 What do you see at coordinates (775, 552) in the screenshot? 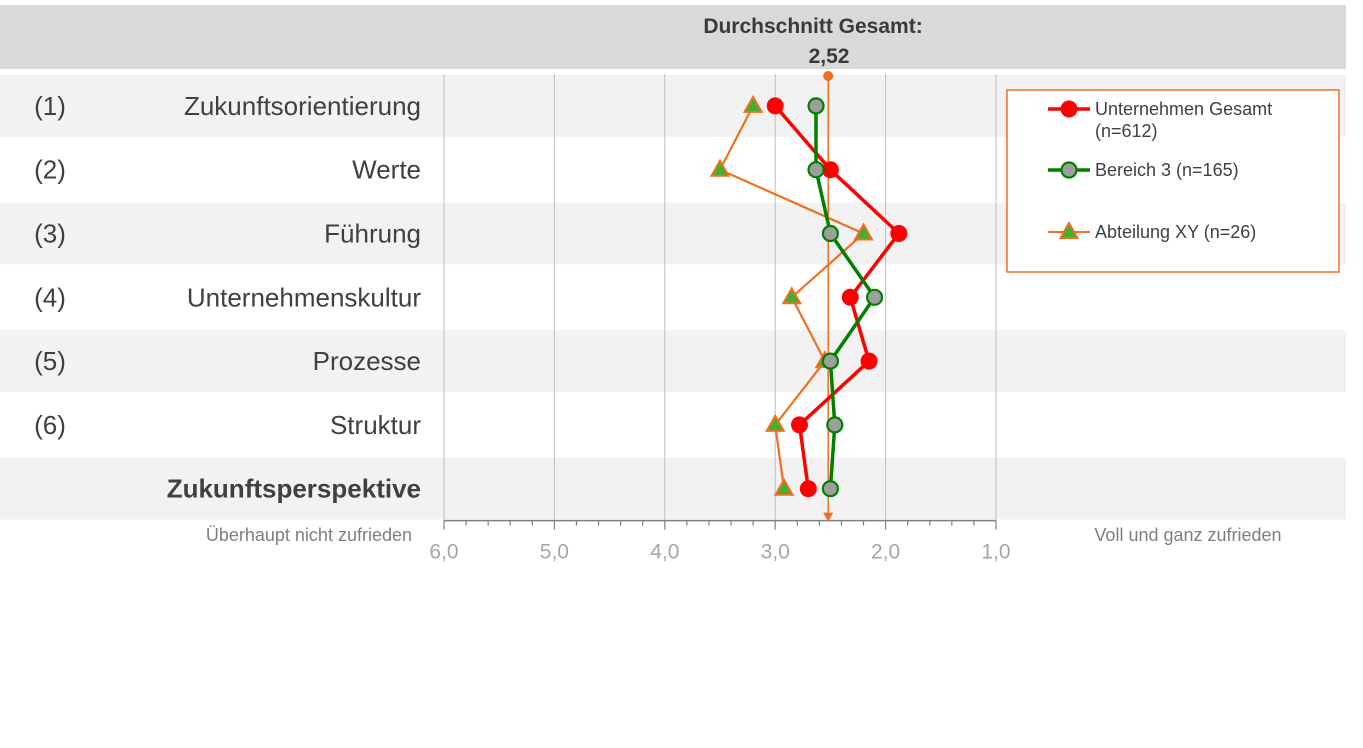
I see `x-tick-label: 3,0` at bounding box center [775, 552].